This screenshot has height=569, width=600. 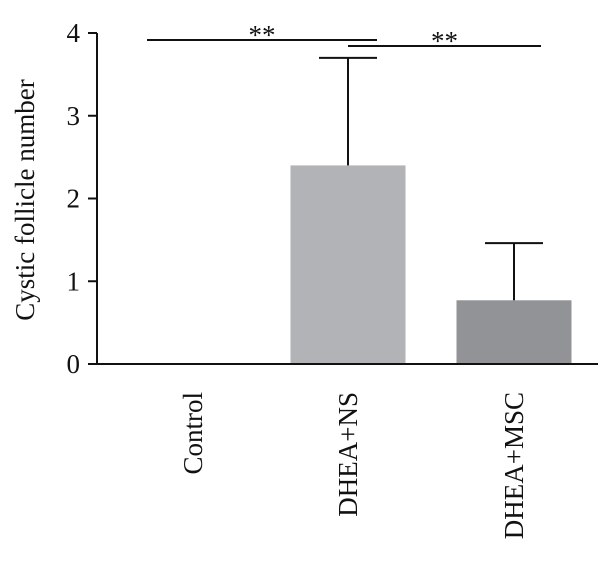 I want to click on x-tick-label: DHEA+MSC, so click(x=514, y=465).